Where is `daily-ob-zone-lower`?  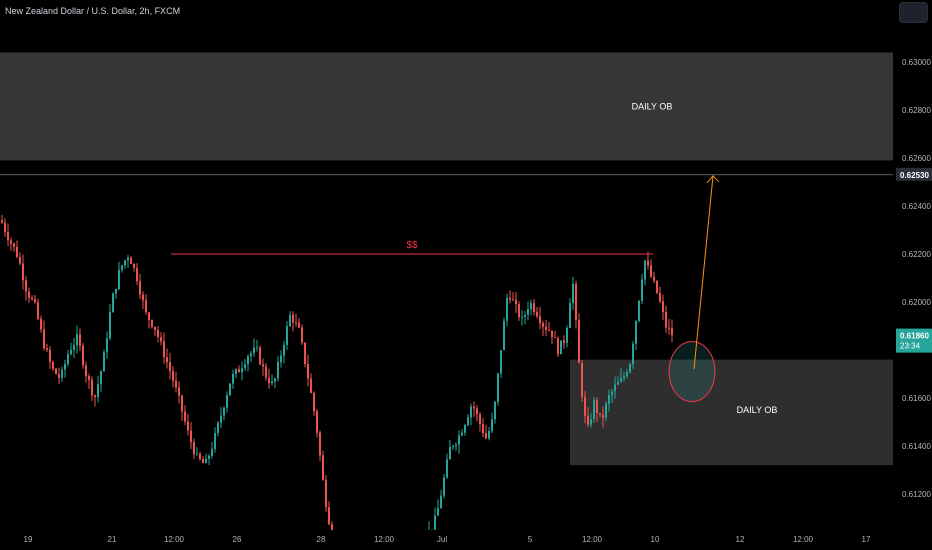
daily-ob-zone-lower is located at coordinates (731, 412).